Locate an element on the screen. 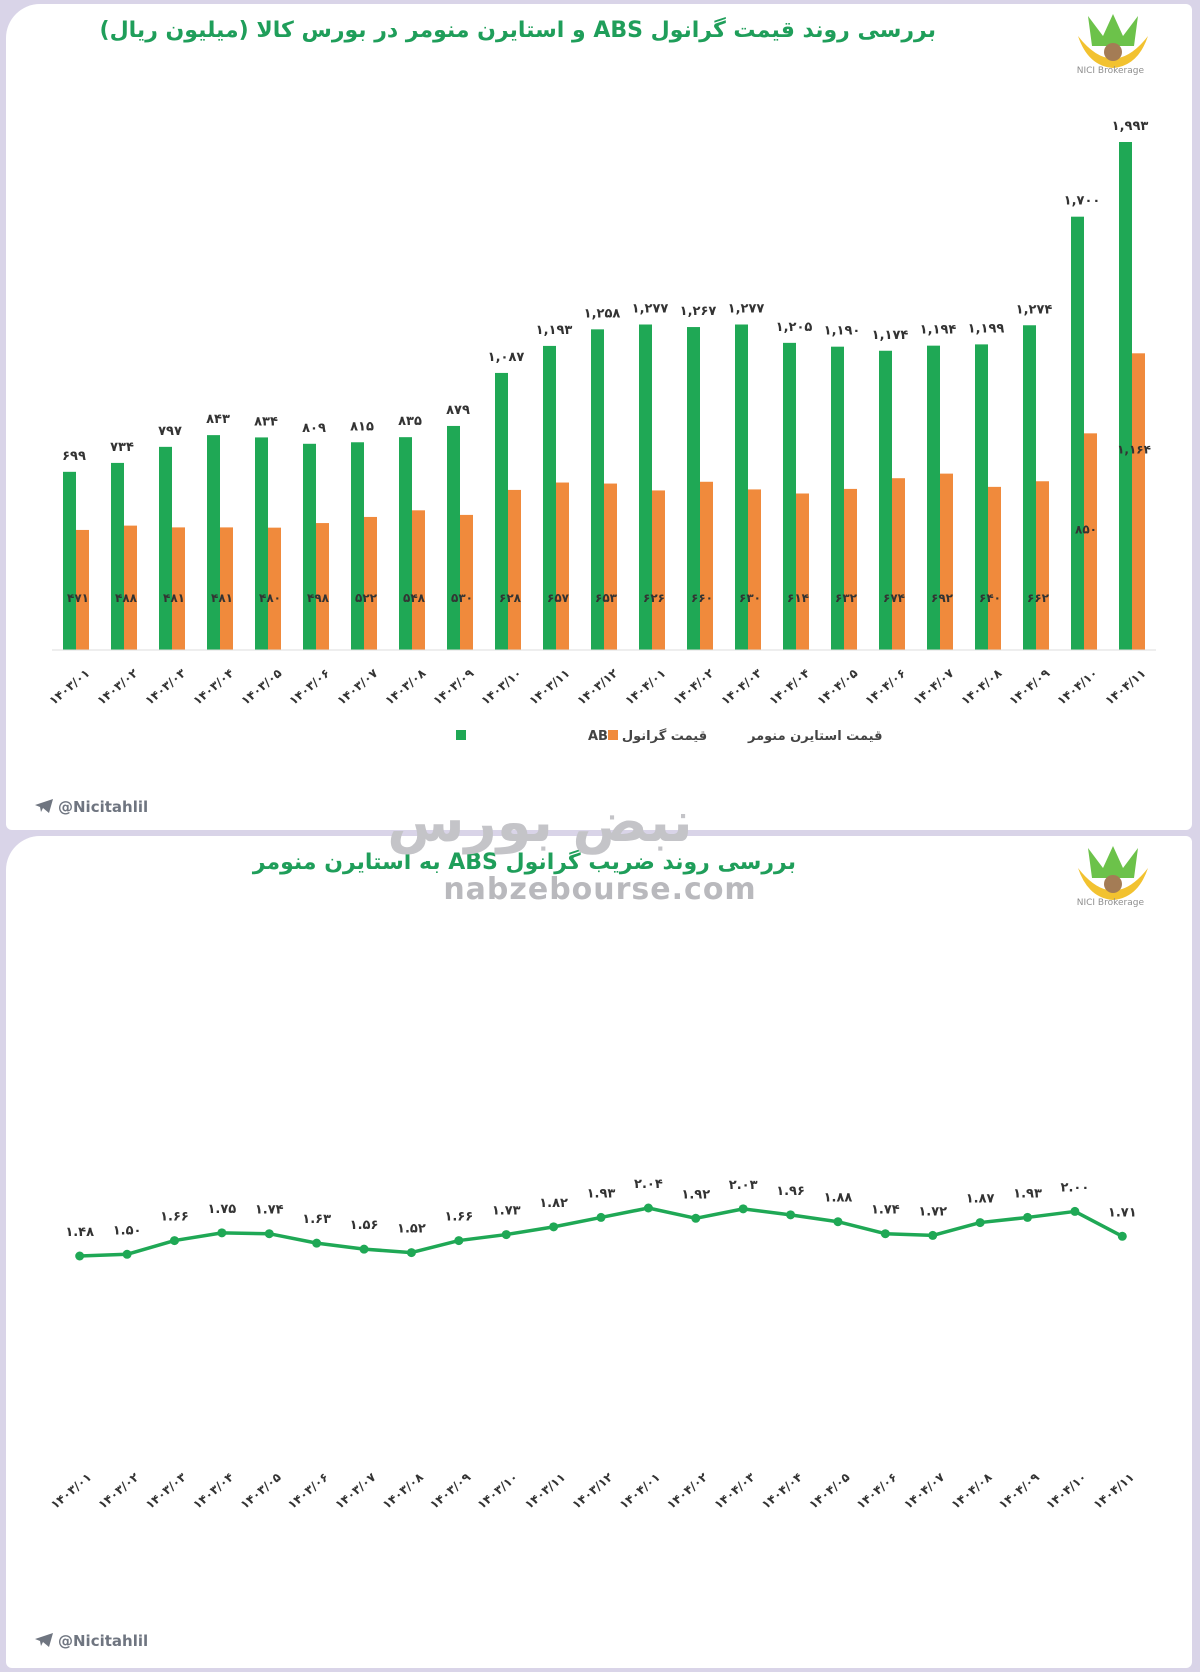 The width and height of the screenshot is (1200, 1672). styrene-value-label: ۶۶۲ is located at coordinates (1038, 598).